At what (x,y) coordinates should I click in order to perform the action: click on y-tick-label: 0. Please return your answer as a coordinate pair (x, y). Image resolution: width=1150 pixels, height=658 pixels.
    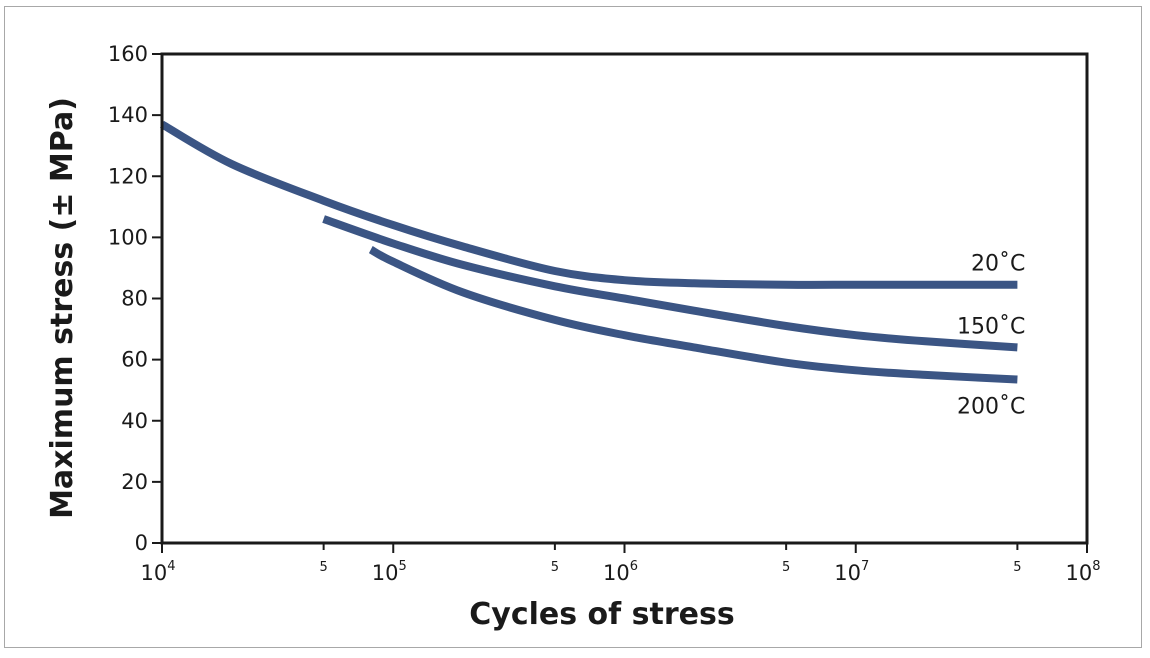
    Looking at the image, I should click on (141, 543).